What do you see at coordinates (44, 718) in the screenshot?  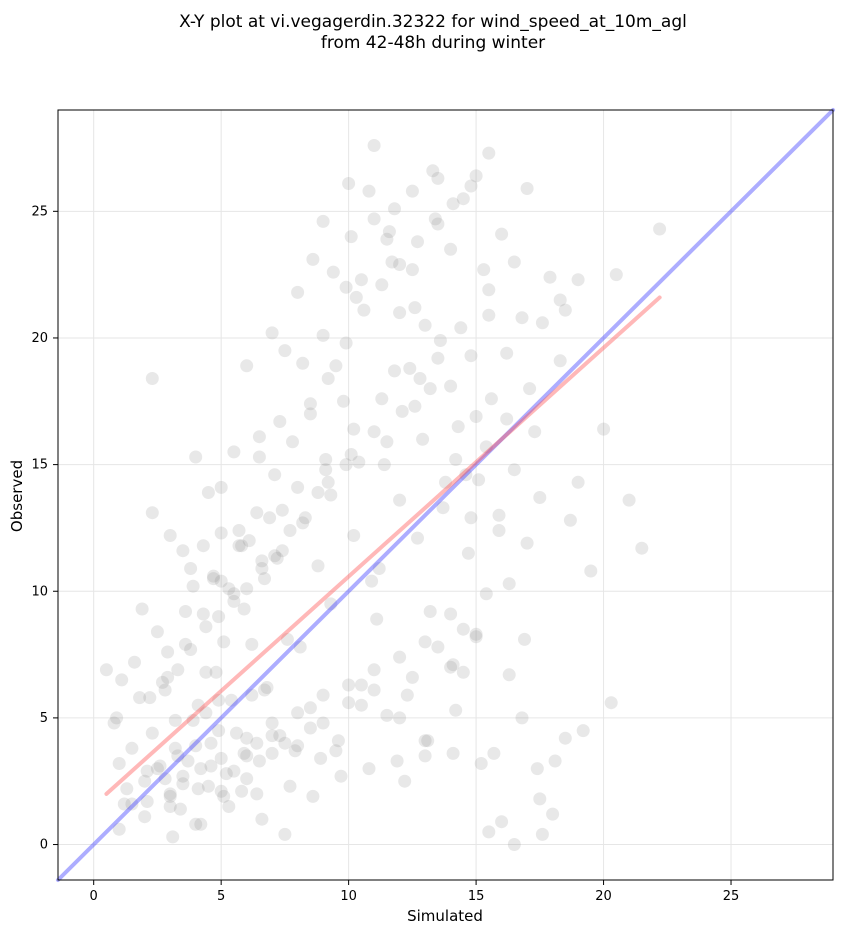 I see `y-tick-label: 5` at bounding box center [44, 718].